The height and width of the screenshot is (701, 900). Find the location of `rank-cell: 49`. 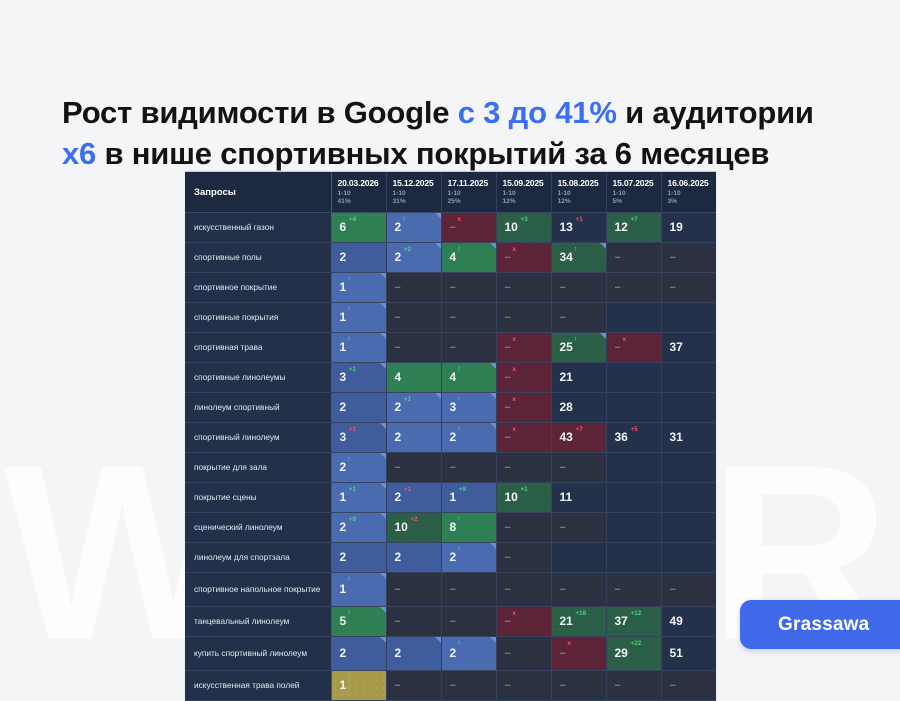

rank-cell: 49 is located at coordinates (688, 621).